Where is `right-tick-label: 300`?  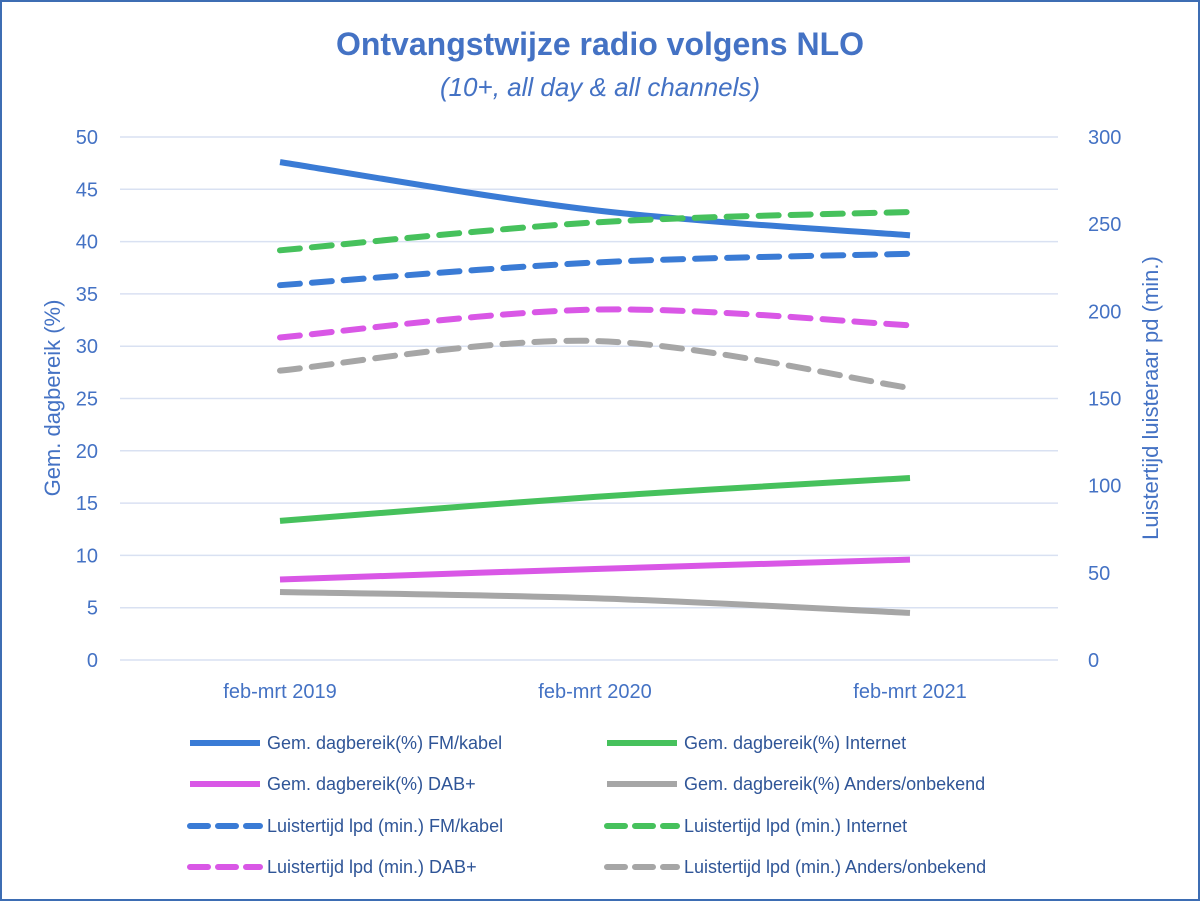
right-tick-label: 300 is located at coordinates (1104, 138).